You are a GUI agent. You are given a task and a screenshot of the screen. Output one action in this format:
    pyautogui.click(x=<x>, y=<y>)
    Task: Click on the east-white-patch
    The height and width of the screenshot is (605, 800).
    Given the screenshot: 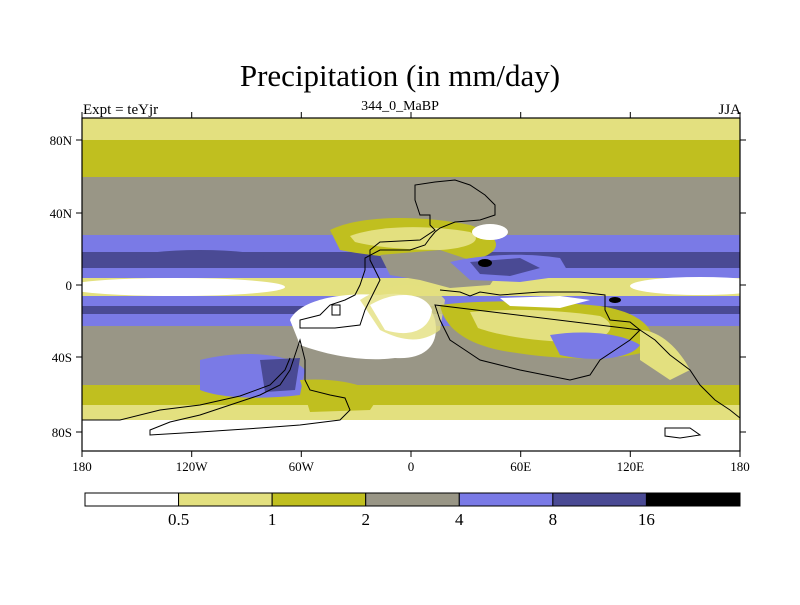 What is the action you would take?
    pyautogui.click(x=545, y=302)
    